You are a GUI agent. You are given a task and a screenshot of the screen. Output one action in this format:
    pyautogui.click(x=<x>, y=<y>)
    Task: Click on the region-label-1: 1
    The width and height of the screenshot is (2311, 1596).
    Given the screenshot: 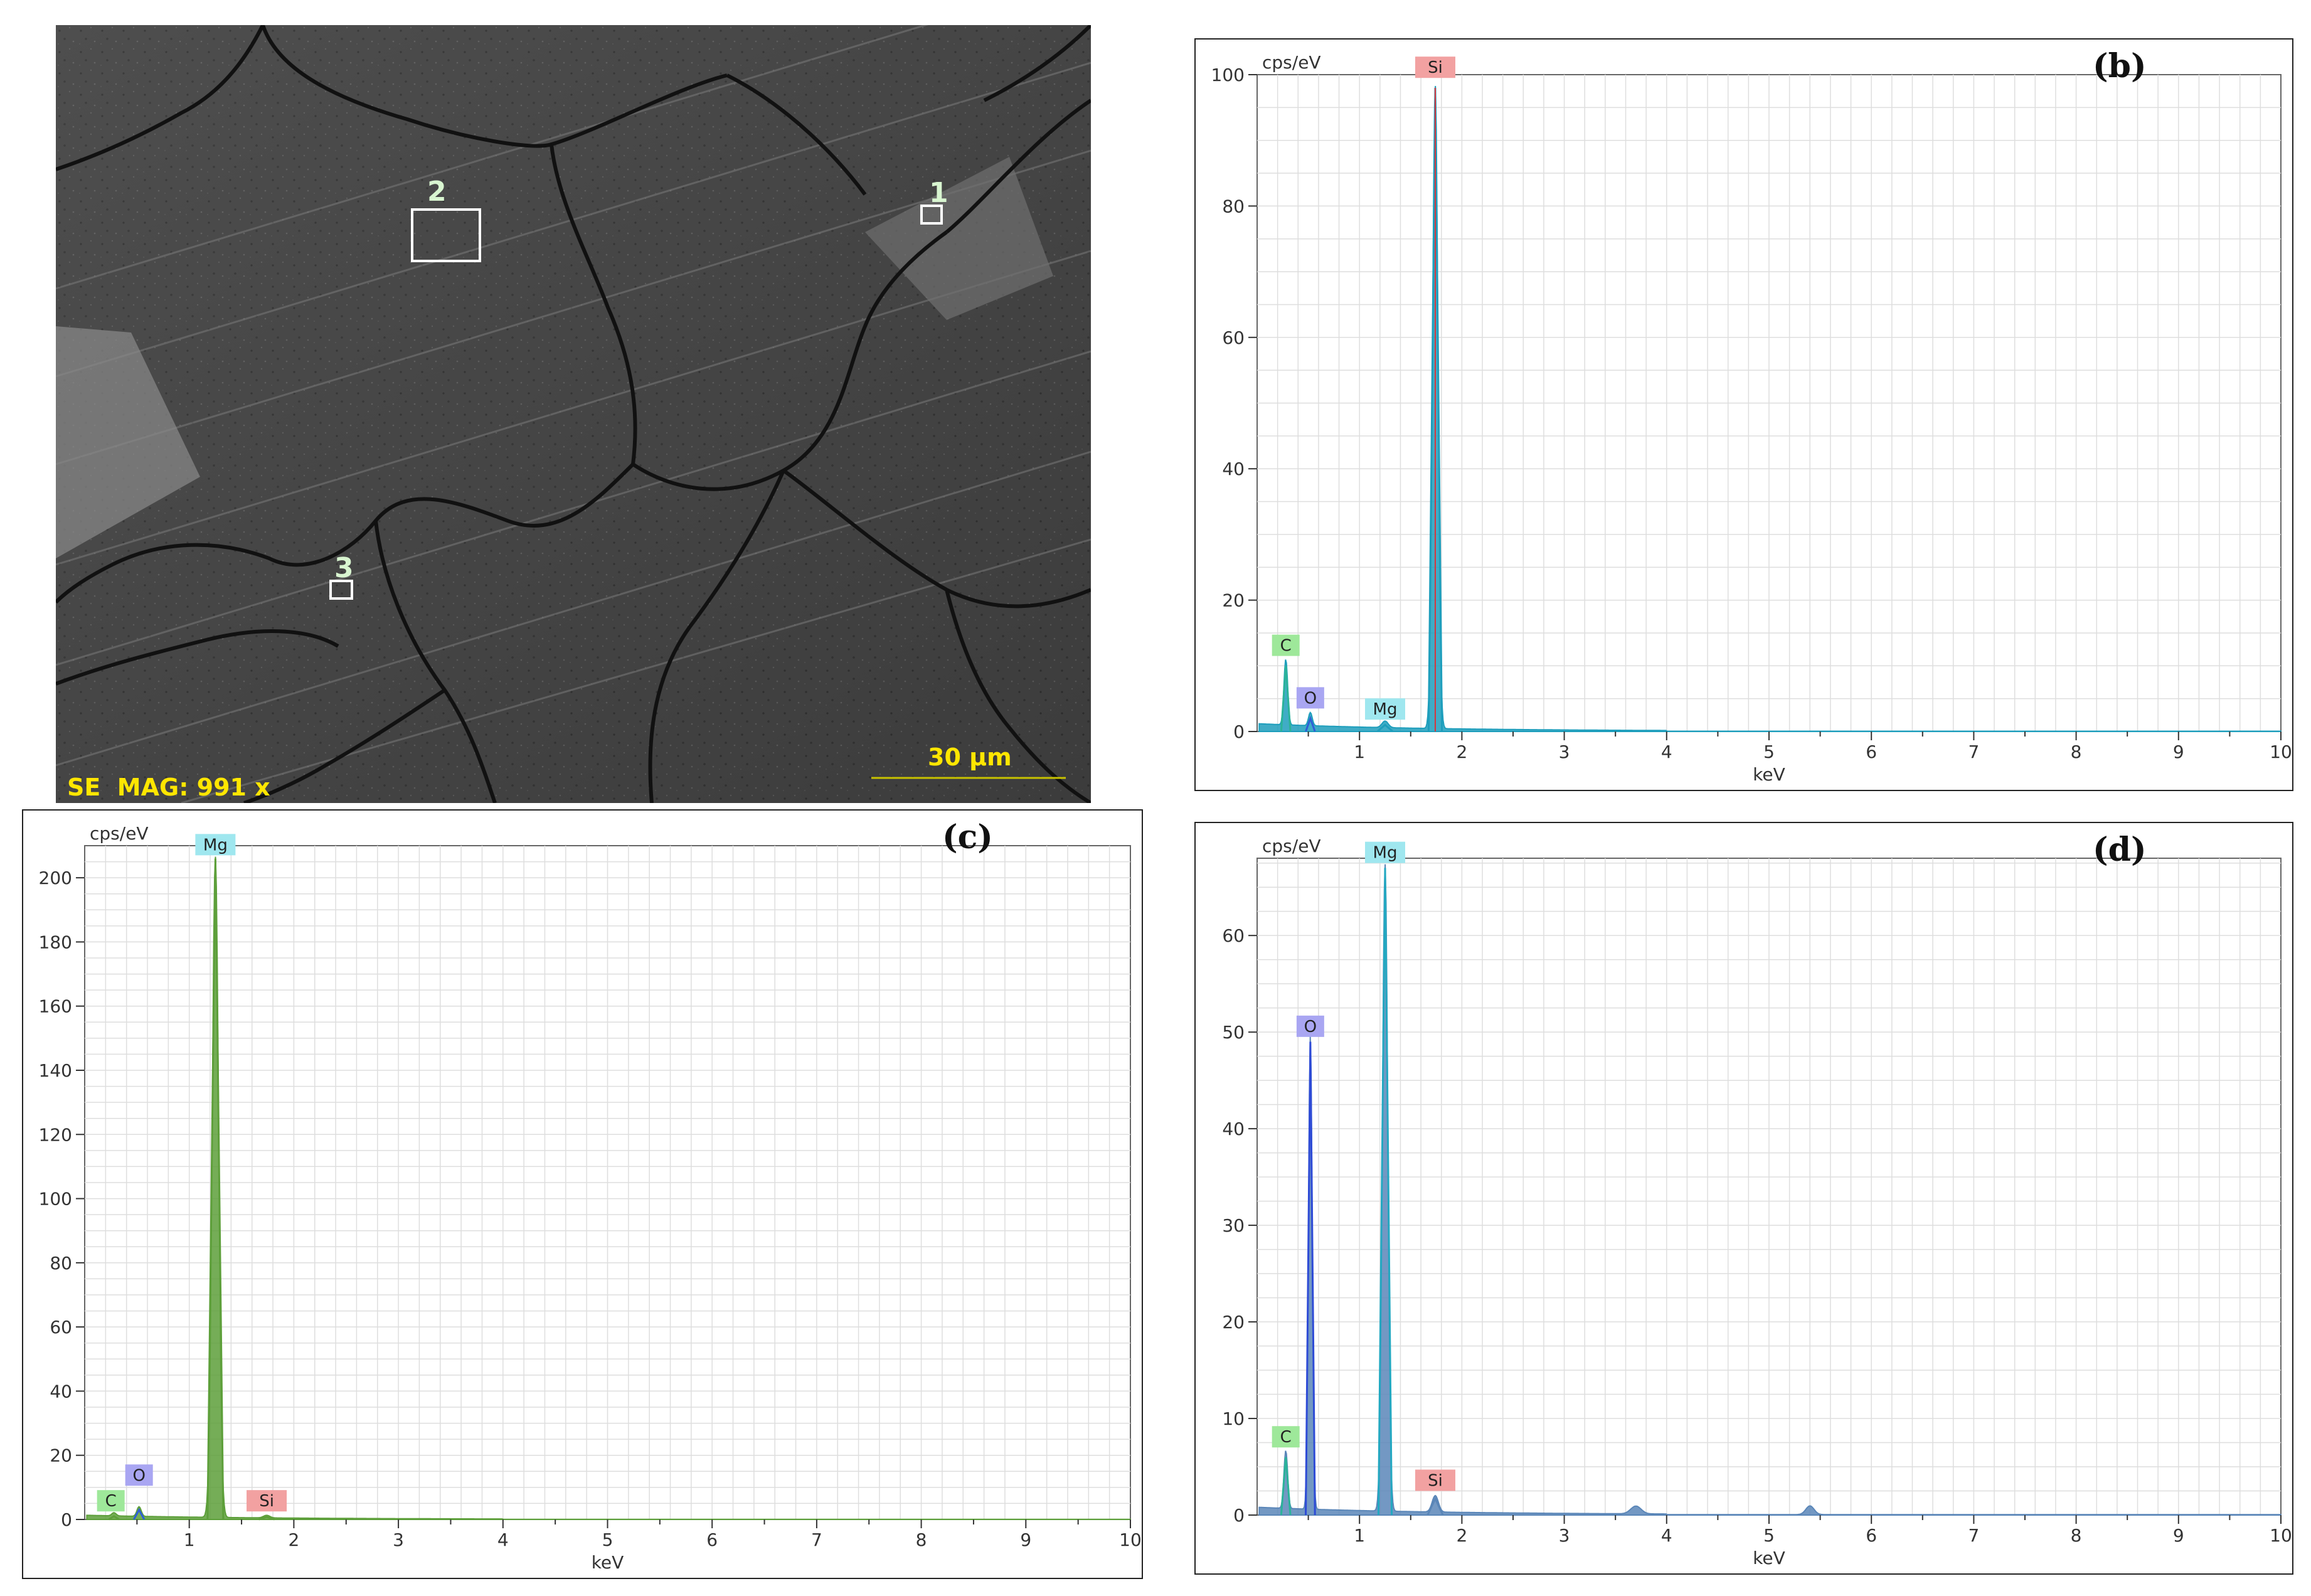 What is the action you would take?
    pyautogui.click(x=938, y=193)
    